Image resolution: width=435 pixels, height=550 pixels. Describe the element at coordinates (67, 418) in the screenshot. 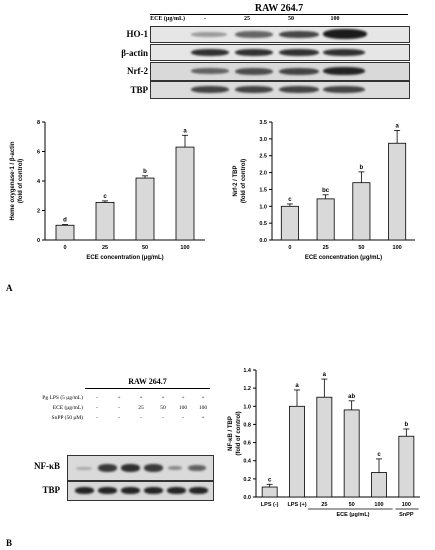

I see `treatment-label: SnPP (50 μM)` at that location.